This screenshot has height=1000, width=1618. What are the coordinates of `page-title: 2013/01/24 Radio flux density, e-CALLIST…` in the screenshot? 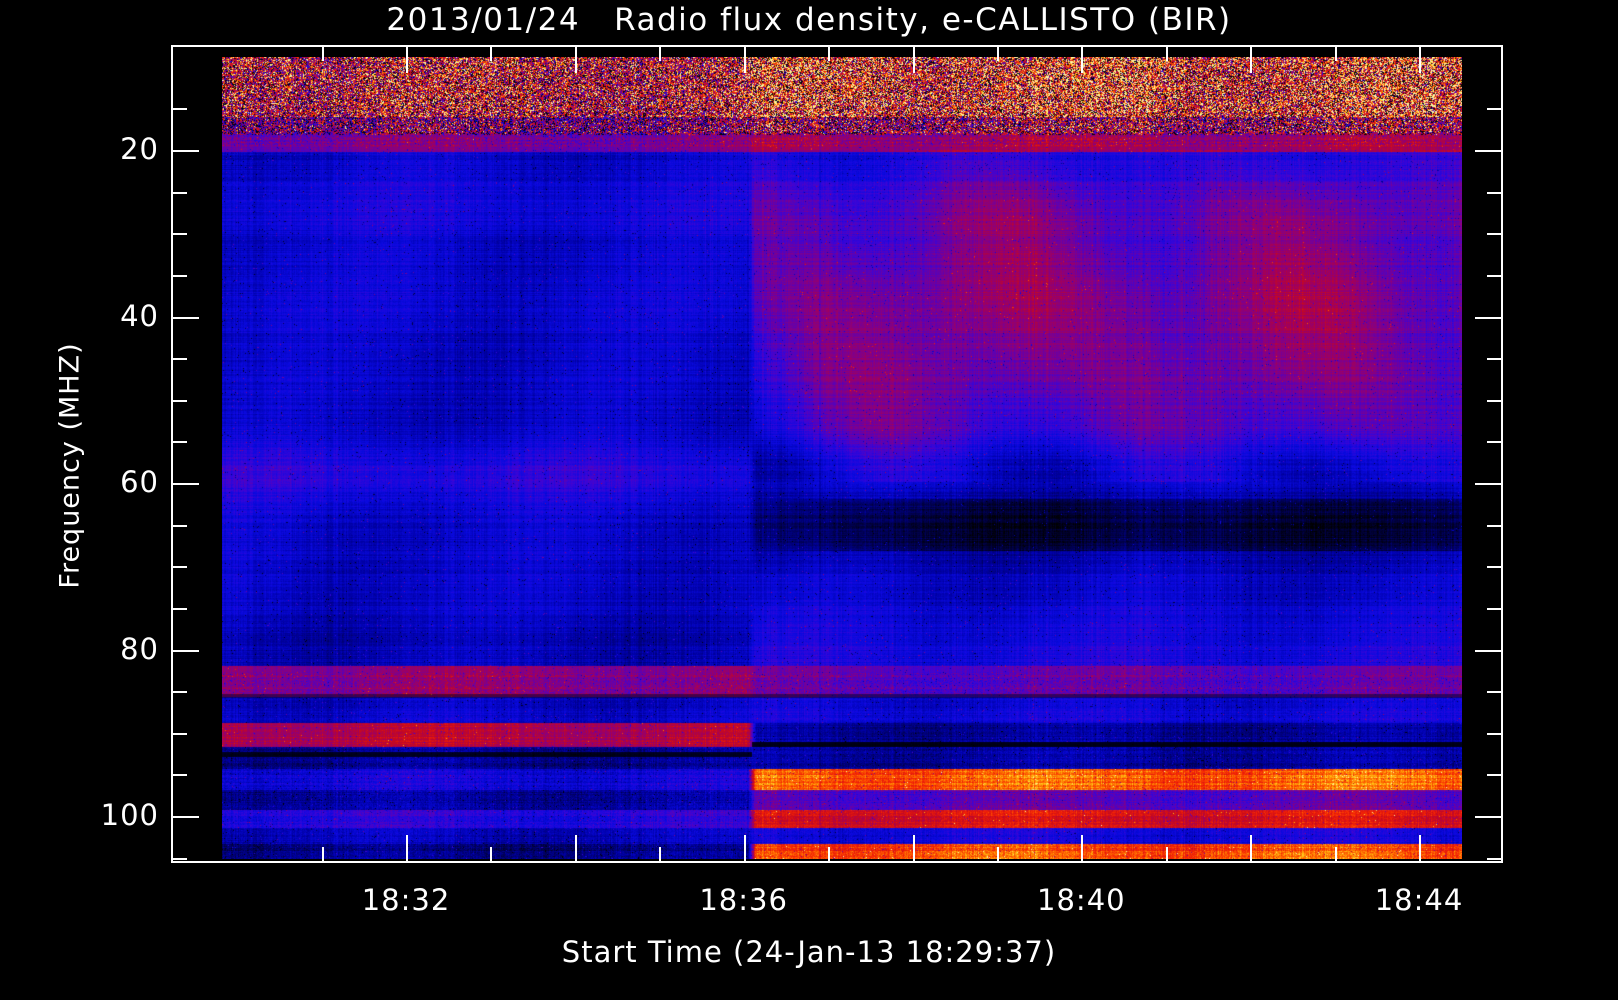 It's located at (809, 20).